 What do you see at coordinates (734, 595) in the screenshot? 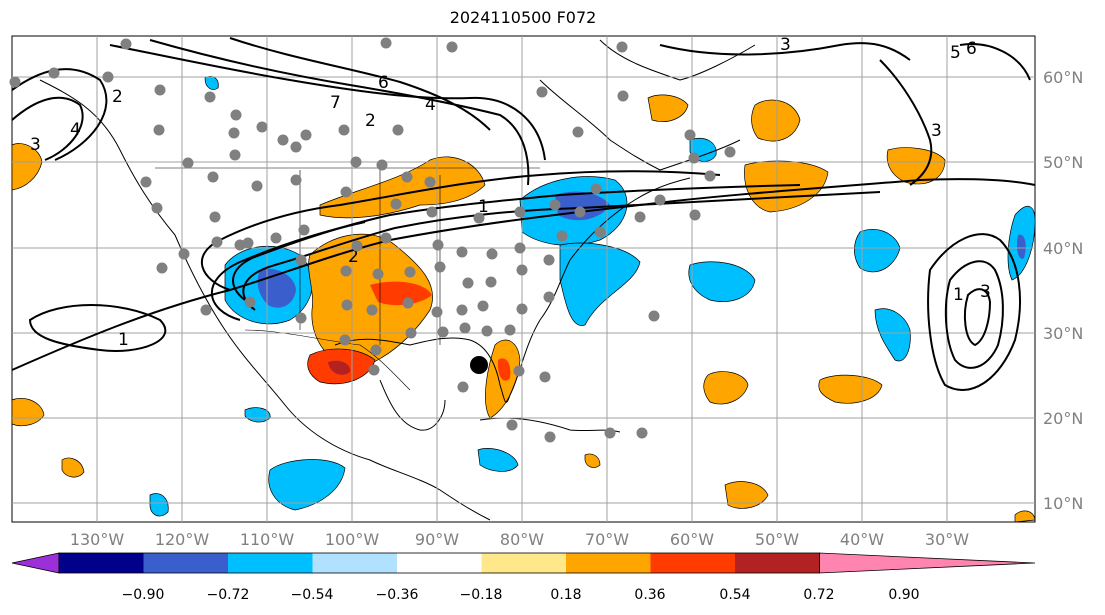
I see `colorbar-tick-label: 0.54` at bounding box center [734, 595].